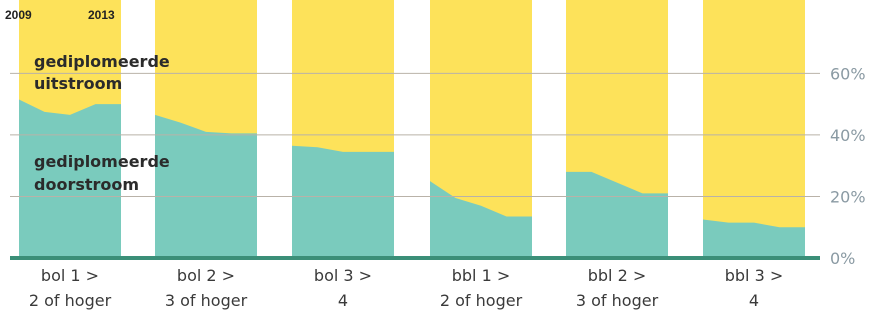 Image resolution: width=885 pixels, height=320 pixels. Describe the element at coordinates (78, 83) in the screenshot. I see `annotation-uitstroom-line2: uitstroom` at that location.